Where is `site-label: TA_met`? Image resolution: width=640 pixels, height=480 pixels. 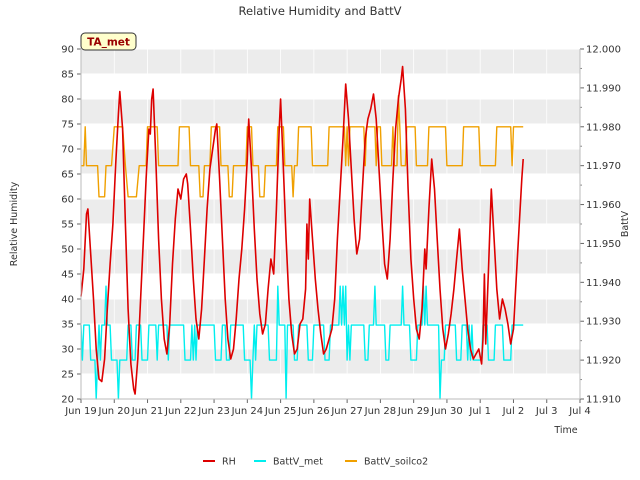 site-label: TA_met is located at coordinates (108, 43).